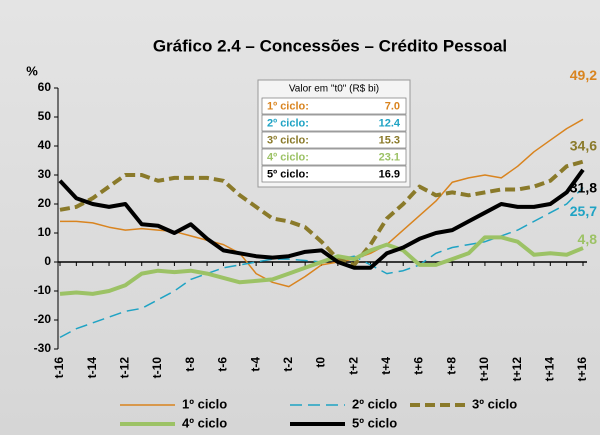 This screenshot has width=600, height=435. What do you see at coordinates (59, 368) in the screenshot?
I see `x-tick-label: t-16` at bounding box center [59, 368].